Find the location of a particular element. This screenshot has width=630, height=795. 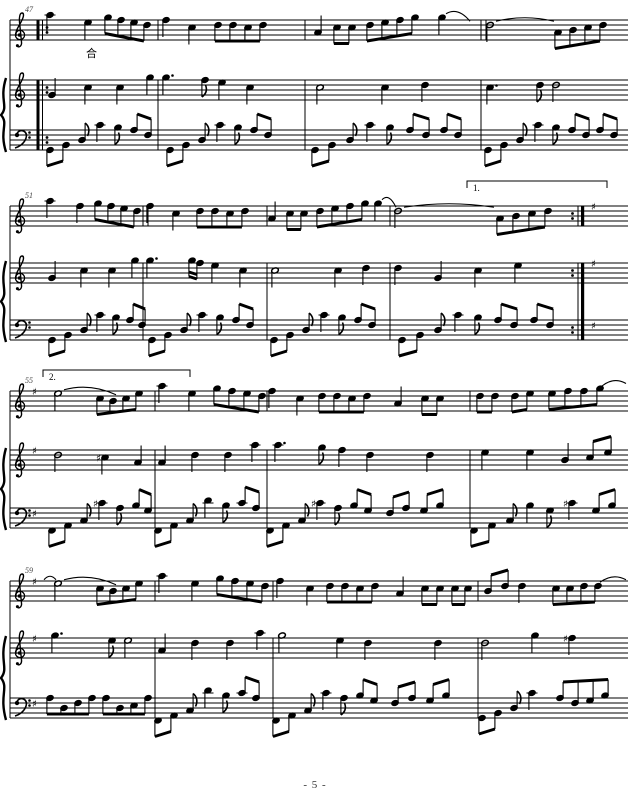

volta-label: 2. is located at coordinates (52, 377).